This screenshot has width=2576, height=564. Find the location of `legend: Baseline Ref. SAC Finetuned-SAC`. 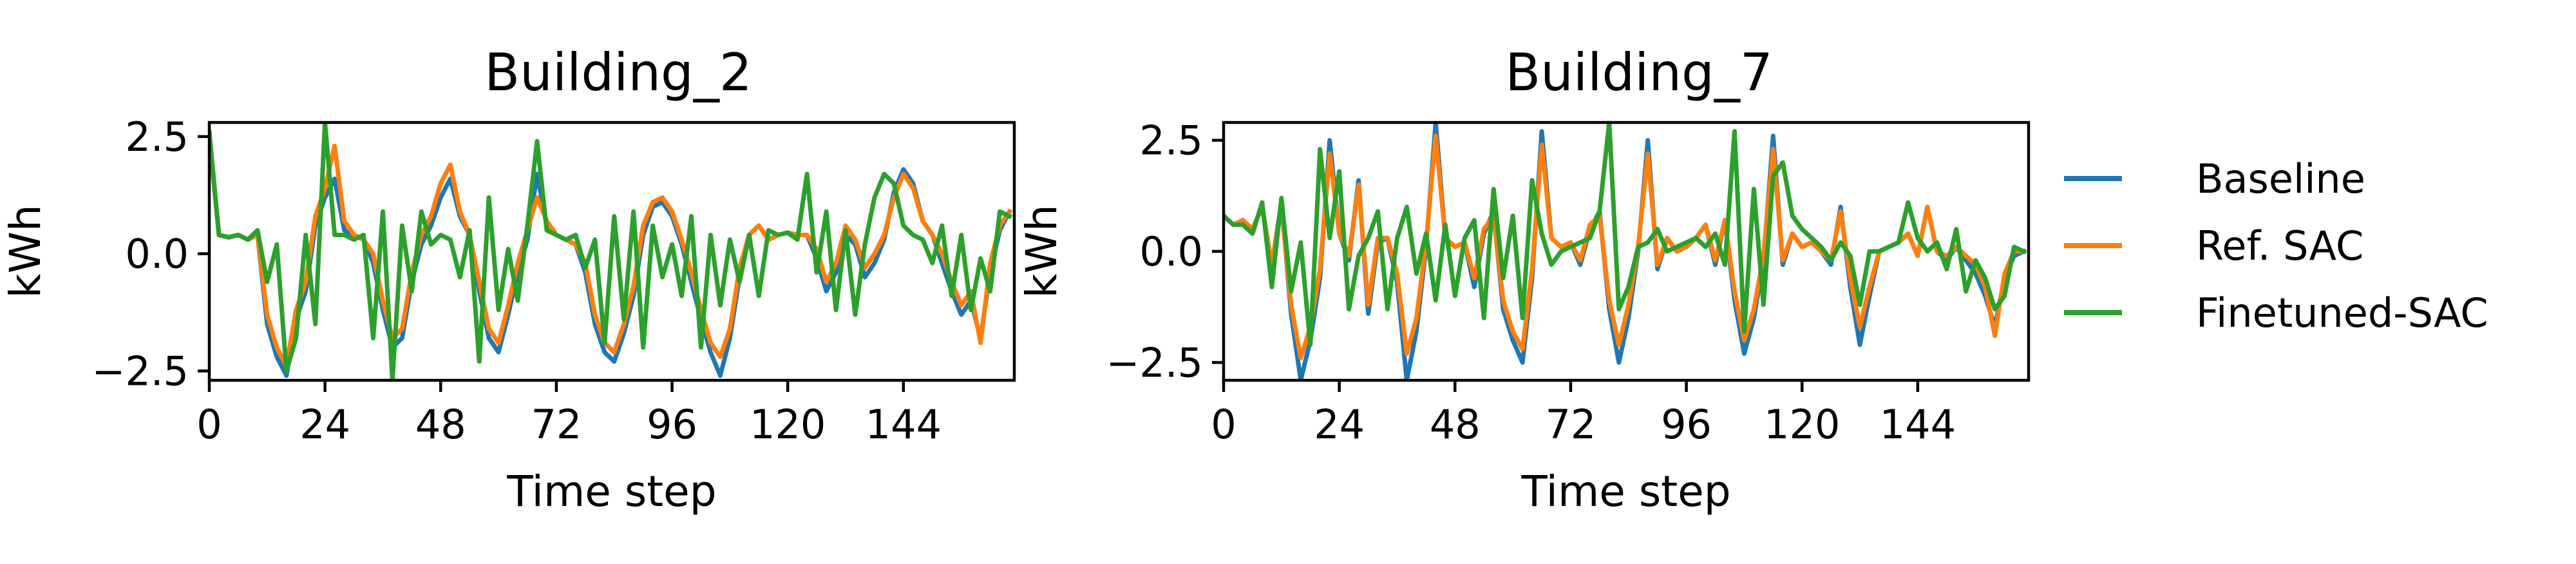

legend: Baseline Ref. SAC Finetuned-SAC is located at coordinates (2276, 245).